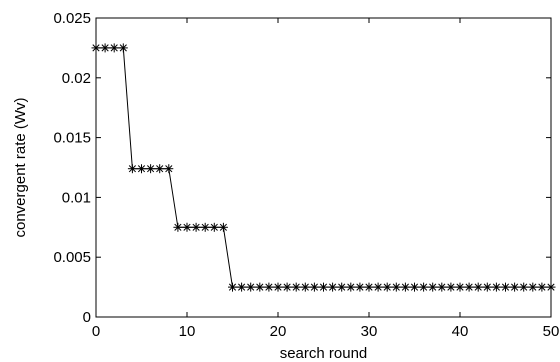 The image size is (560, 362). Describe the element at coordinates (72, 257) in the screenshot. I see `y-tick-label: 0.005` at that location.